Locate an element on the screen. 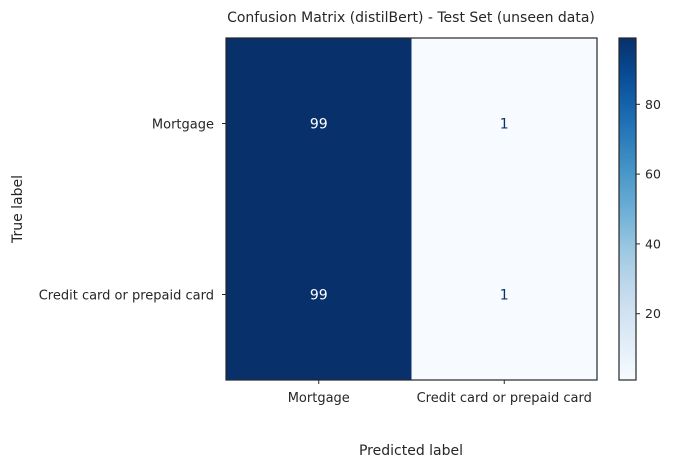 Image resolution: width=678 pixels, height=466 pixels. x-tick-label: Mortgage is located at coordinates (319, 398).